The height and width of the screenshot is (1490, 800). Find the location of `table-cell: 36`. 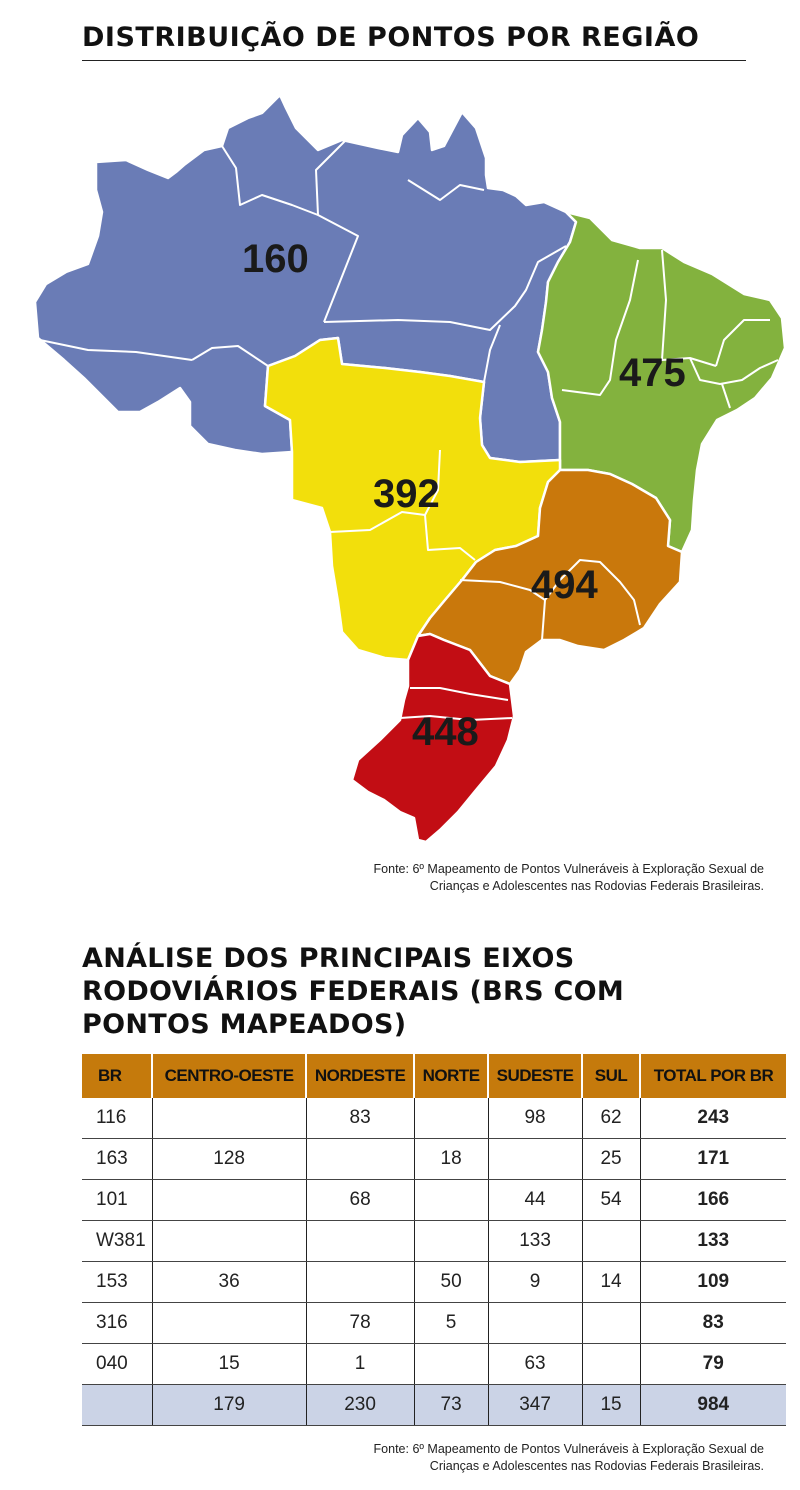

table-cell: 36 is located at coordinates (229, 1282).